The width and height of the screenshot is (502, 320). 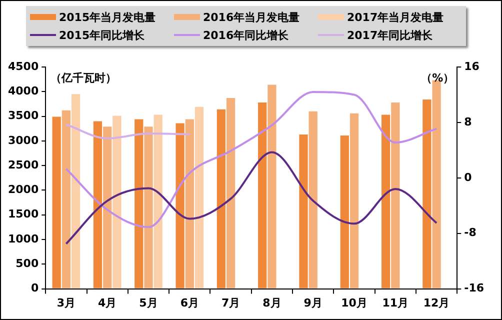 I want to click on x-tick-label: 4月, so click(x=107, y=303).